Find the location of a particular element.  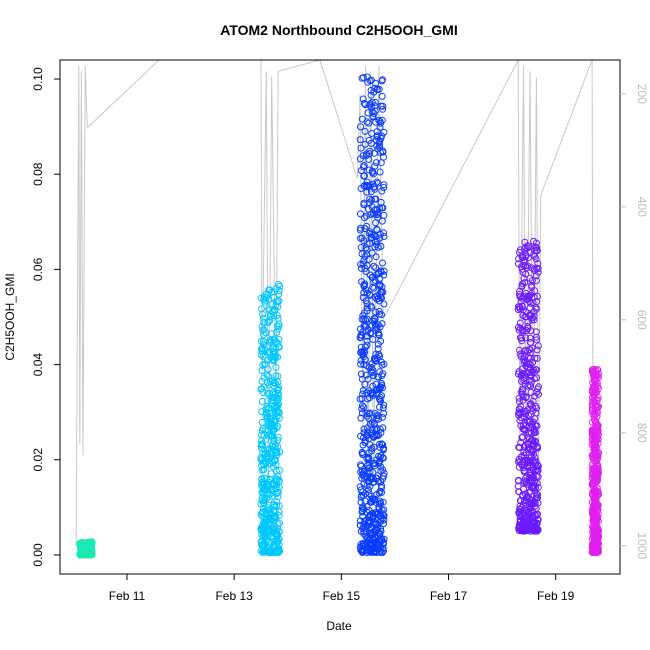

y-tick-label: 0.00 is located at coordinates (38, 555).